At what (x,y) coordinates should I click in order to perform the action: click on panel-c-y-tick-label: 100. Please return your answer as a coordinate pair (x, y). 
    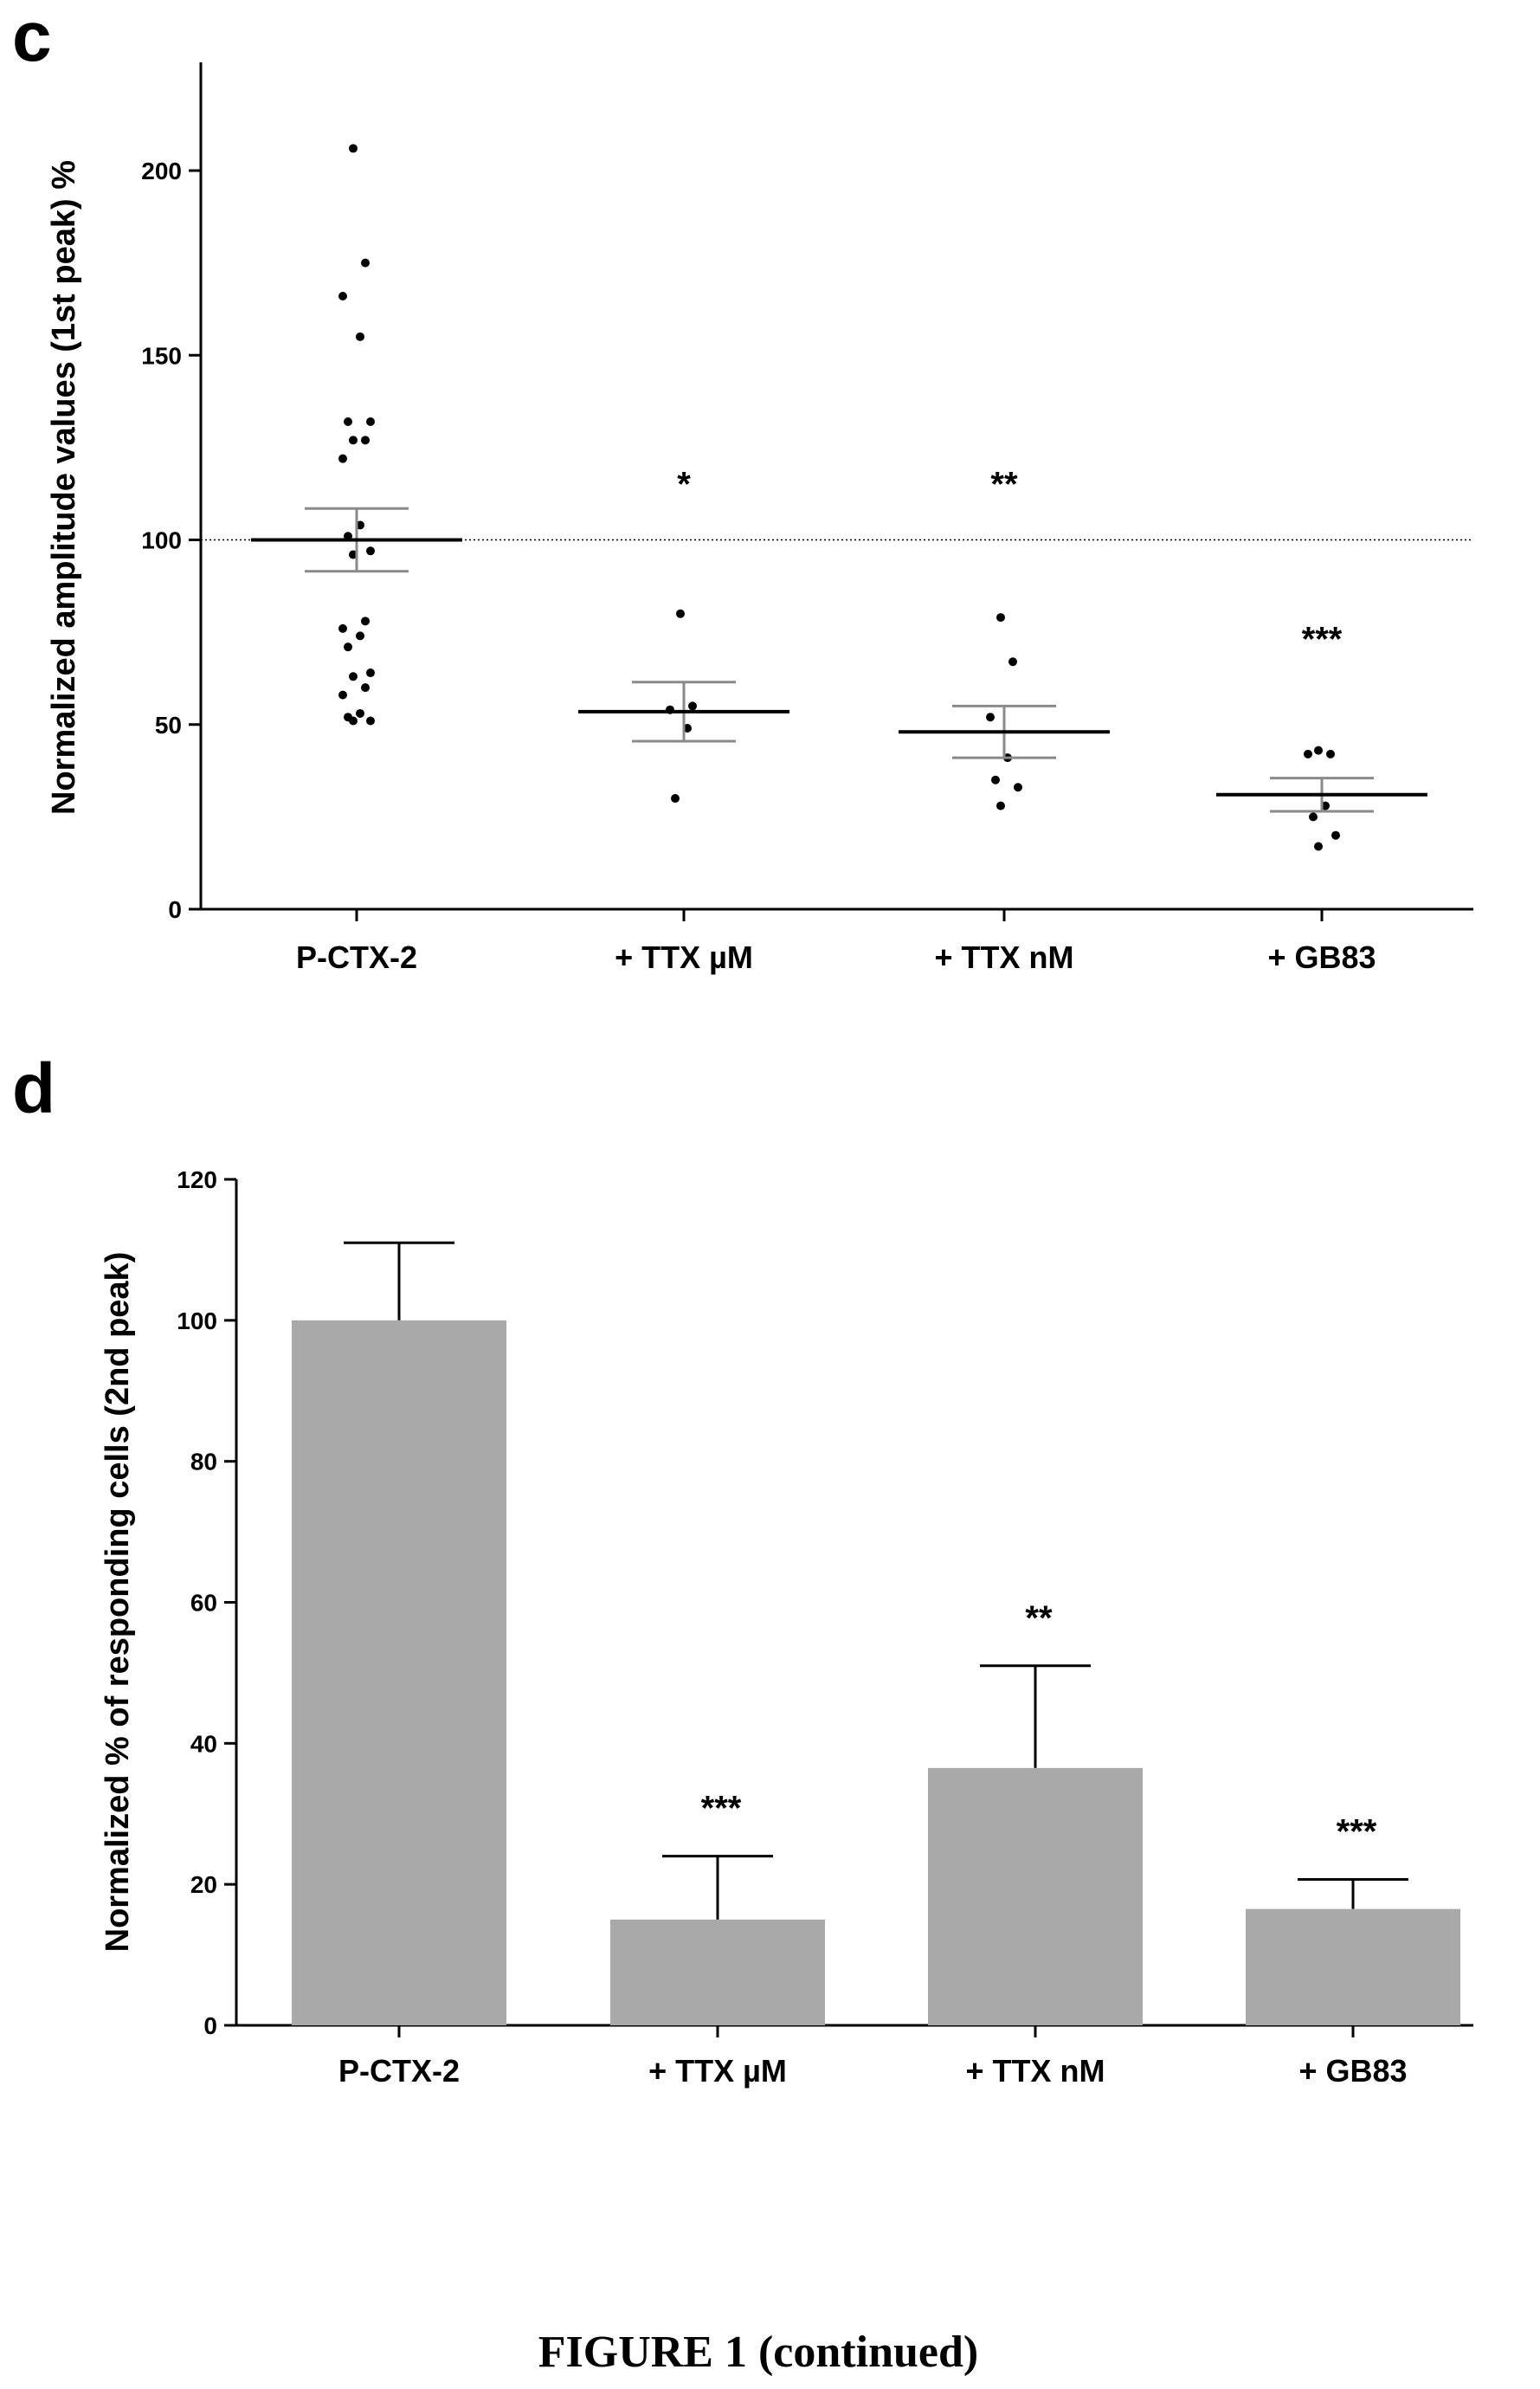
    Looking at the image, I should click on (161, 540).